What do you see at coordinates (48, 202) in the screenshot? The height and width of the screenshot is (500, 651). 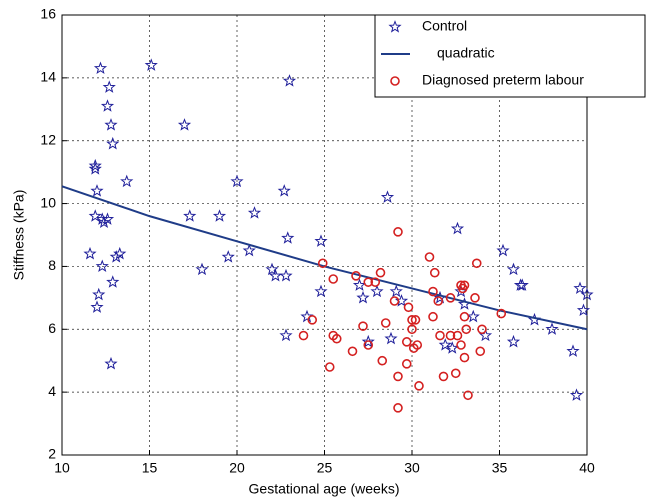 I see `y-tick-label: 10` at bounding box center [48, 202].